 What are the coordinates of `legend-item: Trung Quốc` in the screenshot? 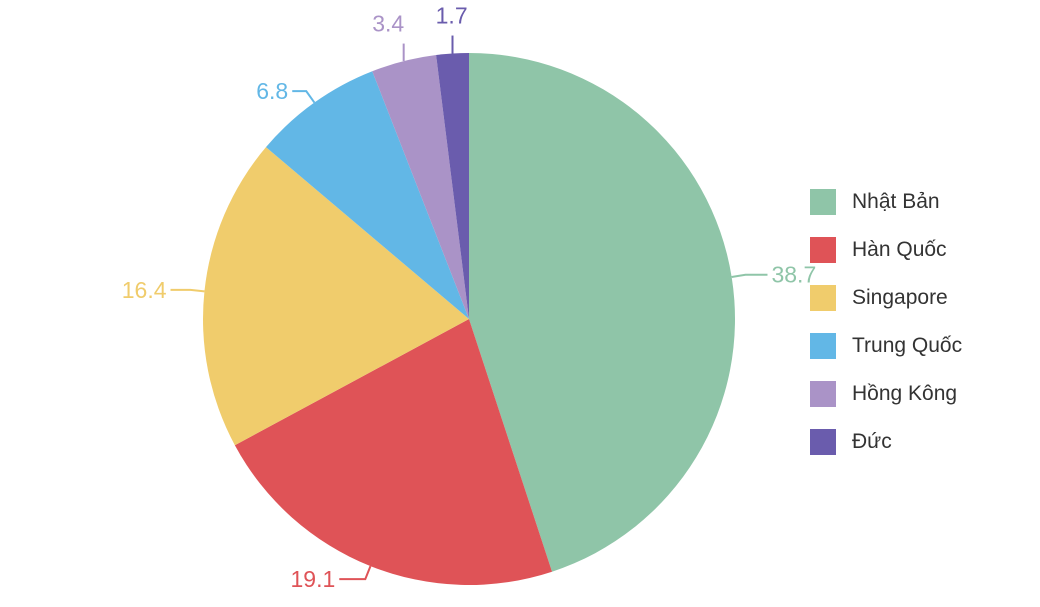 It's located at (886, 346).